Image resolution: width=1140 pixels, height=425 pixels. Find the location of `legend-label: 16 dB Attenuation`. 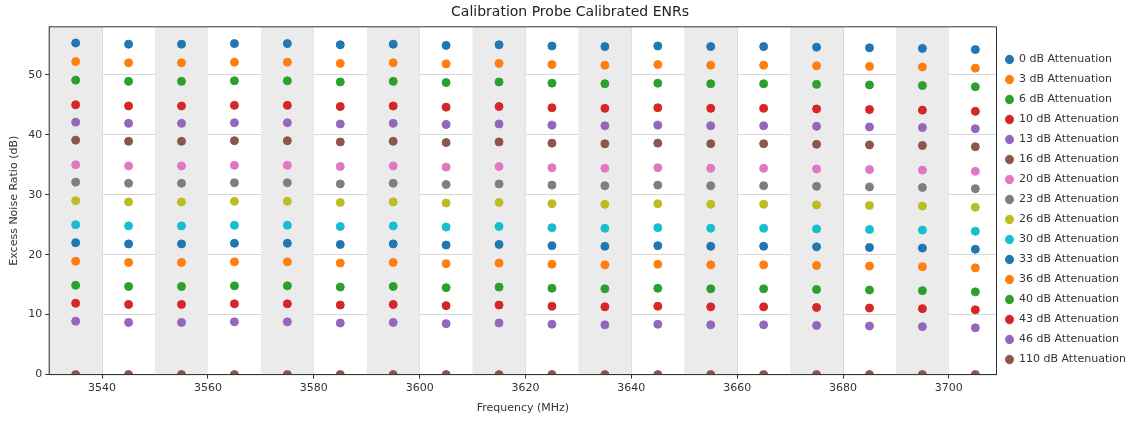

legend-label: 16 dB Attenuation is located at coordinates (1069, 159).